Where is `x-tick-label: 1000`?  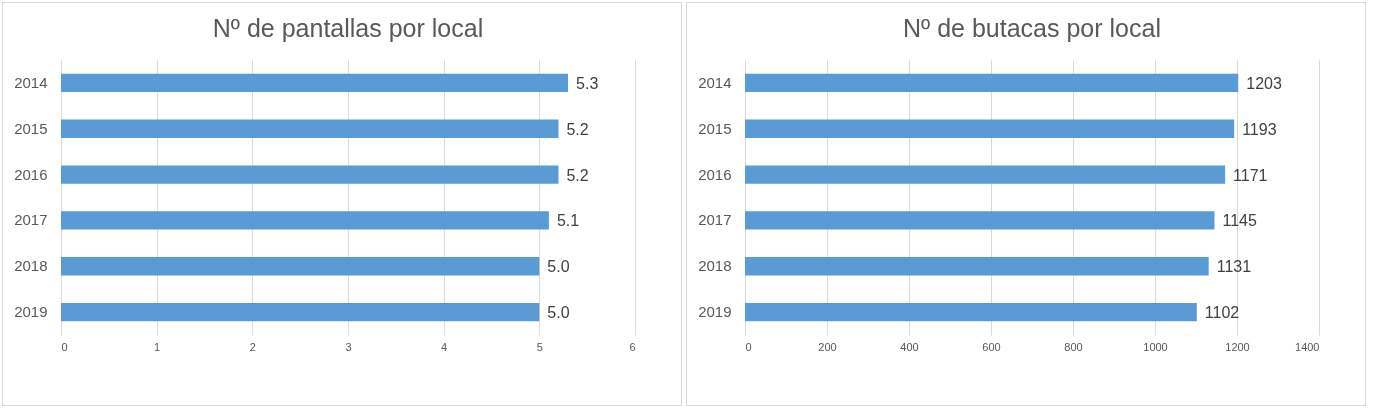 x-tick-label: 1000 is located at coordinates (1155, 346).